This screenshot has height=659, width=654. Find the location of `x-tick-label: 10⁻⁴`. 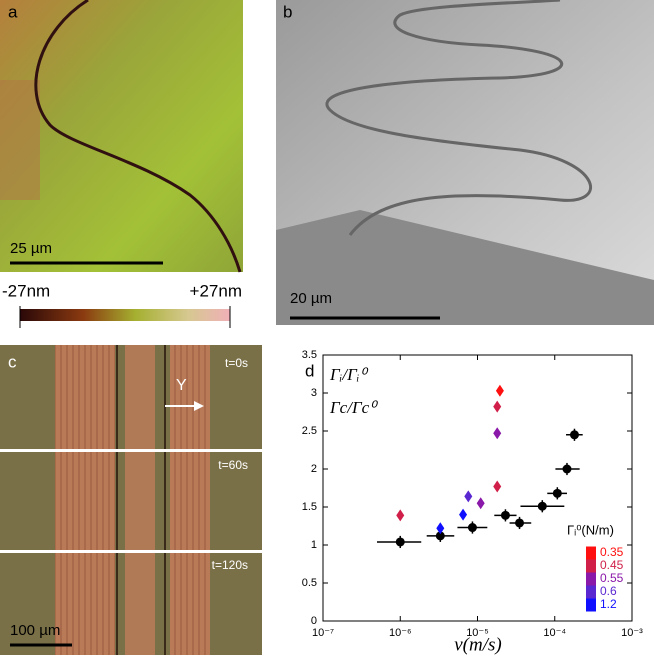

x-tick-label: 10⁻⁴ is located at coordinates (554, 633).